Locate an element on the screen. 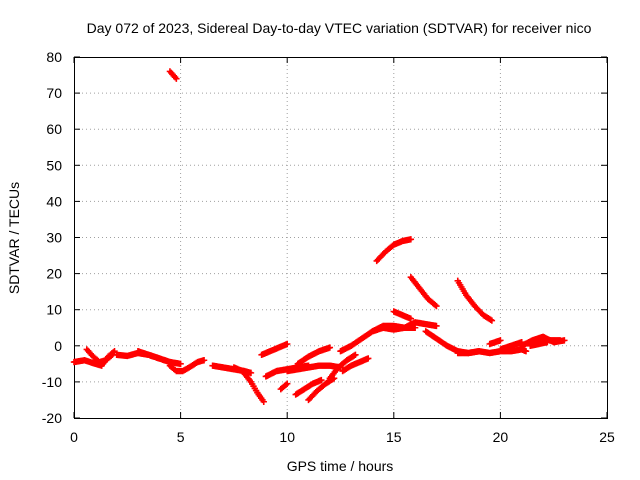  series-sat-ac is located at coordinates (555, 340).